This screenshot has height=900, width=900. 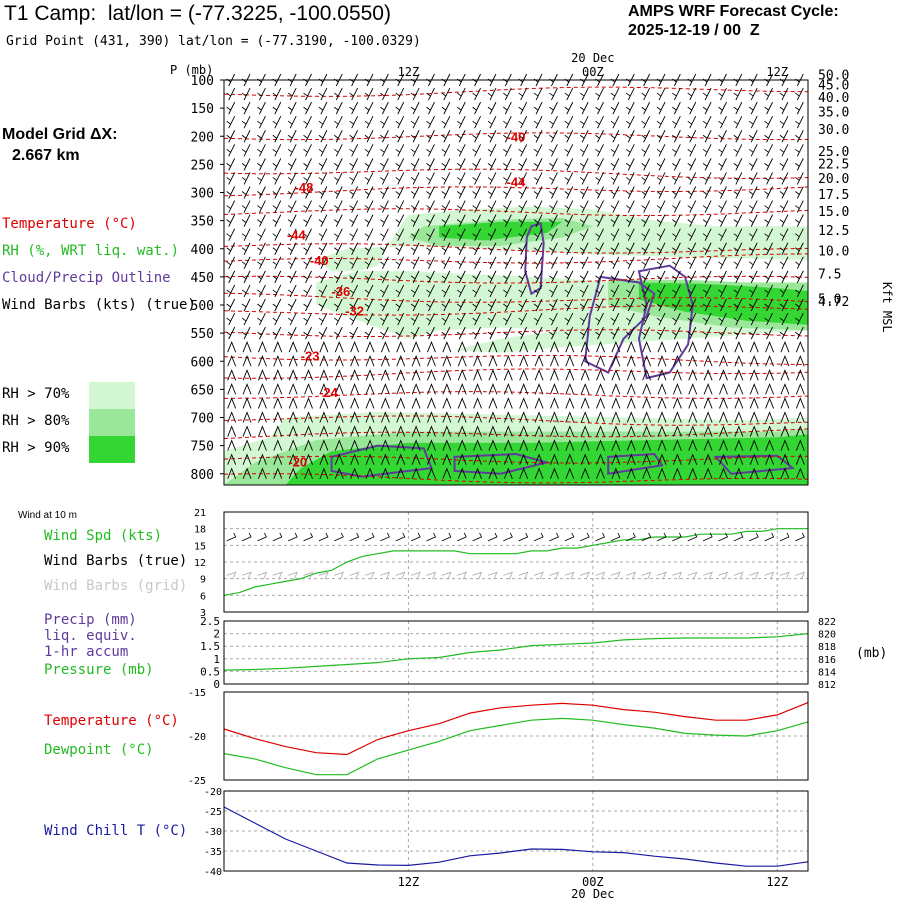 What do you see at coordinates (833, 113) in the screenshot?
I see `height-tick: 35.0` at bounding box center [833, 113].